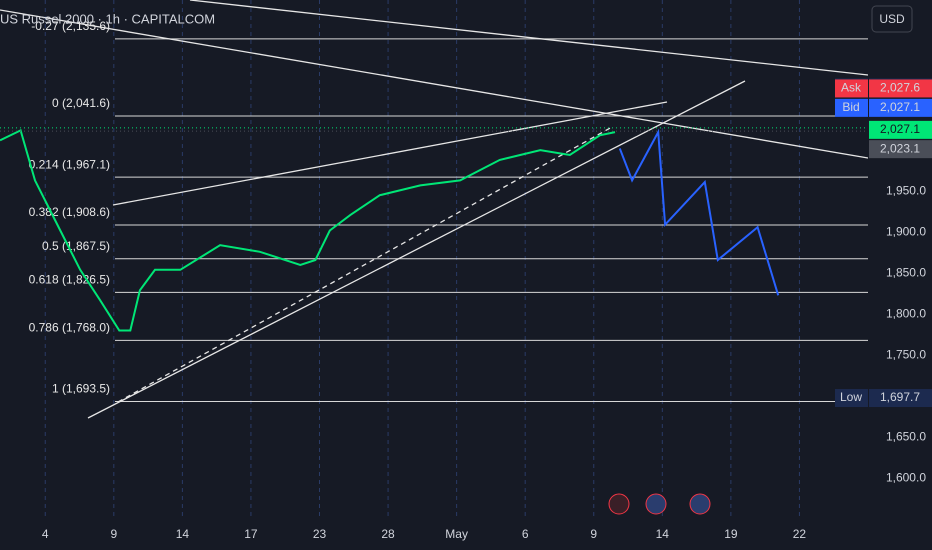 This screenshot has width=932, height=550. What do you see at coordinates (525, 534) in the screenshot?
I see `x-tick-label: 6` at bounding box center [525, 534].